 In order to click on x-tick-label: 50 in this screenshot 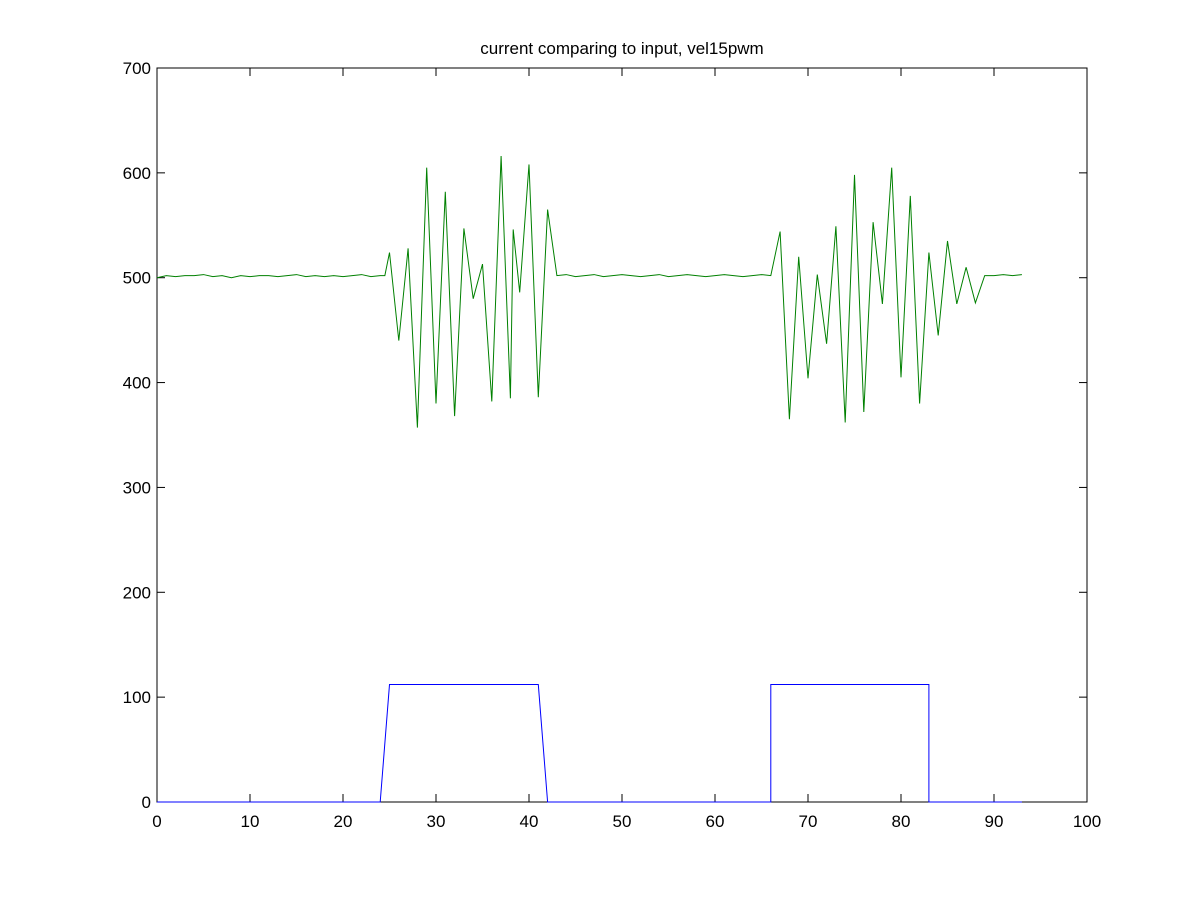, I will do `click(622, 821)`.